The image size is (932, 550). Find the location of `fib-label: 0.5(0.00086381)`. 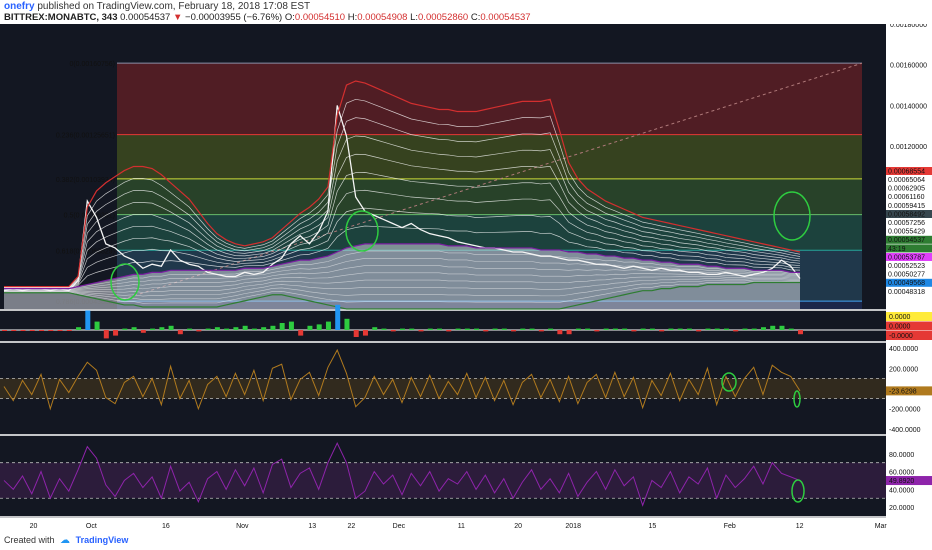

fib-label: 0.5(0.00086381) is located at coordinates (89, 216).